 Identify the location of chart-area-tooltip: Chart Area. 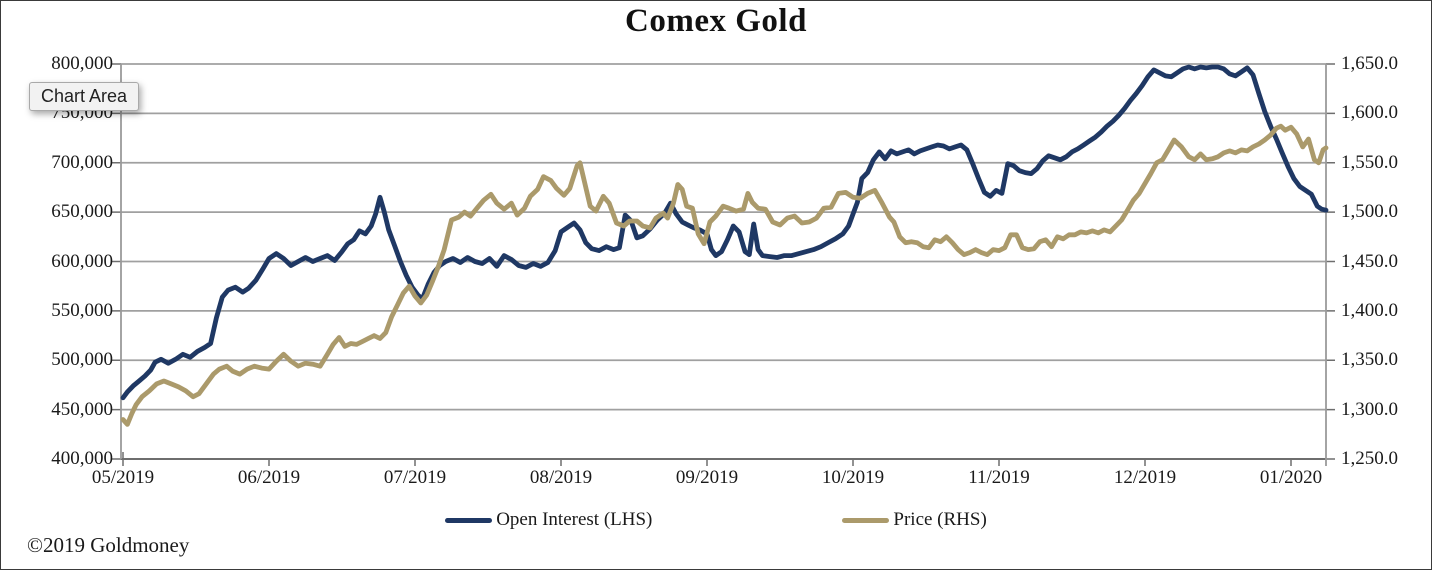
(84, 96).